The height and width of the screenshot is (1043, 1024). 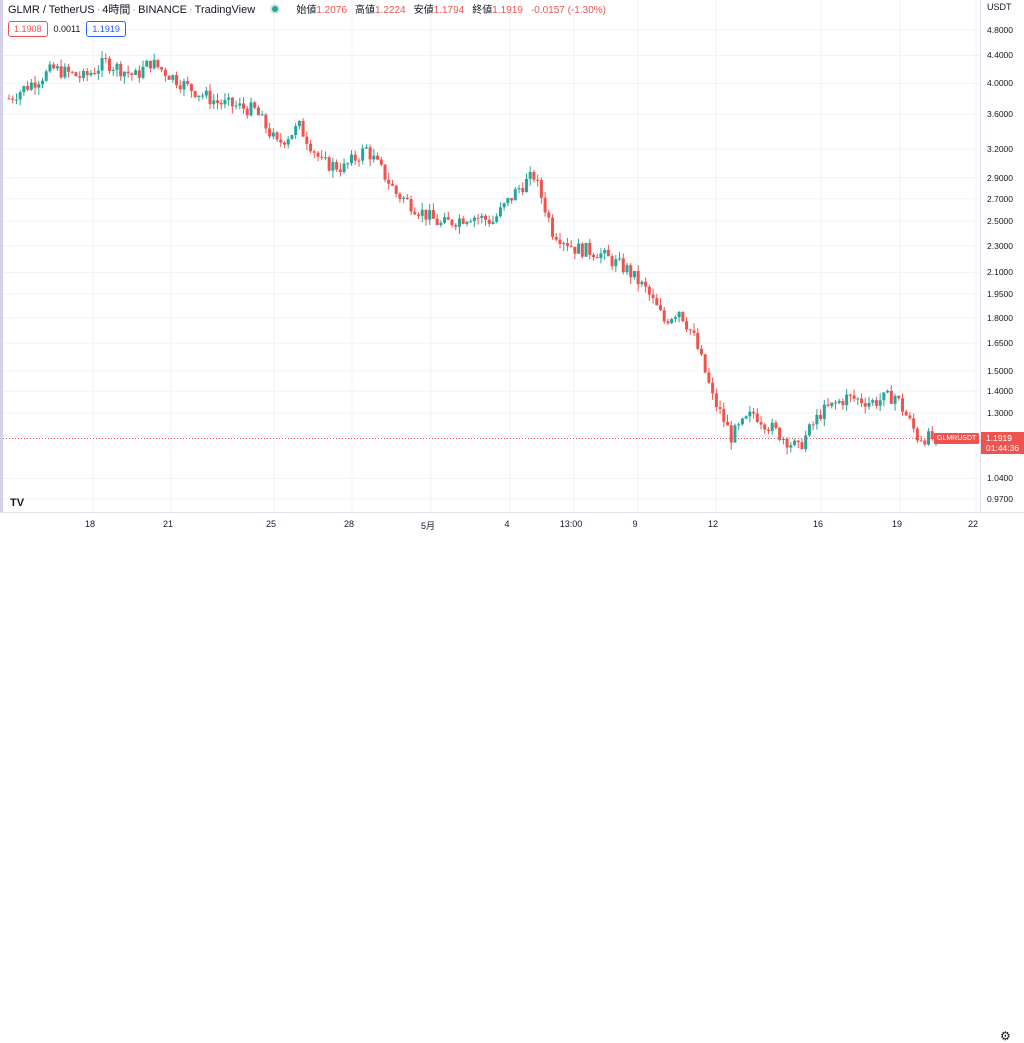 I want to click on time-tick-label: 18, so click(x=90, y=524).